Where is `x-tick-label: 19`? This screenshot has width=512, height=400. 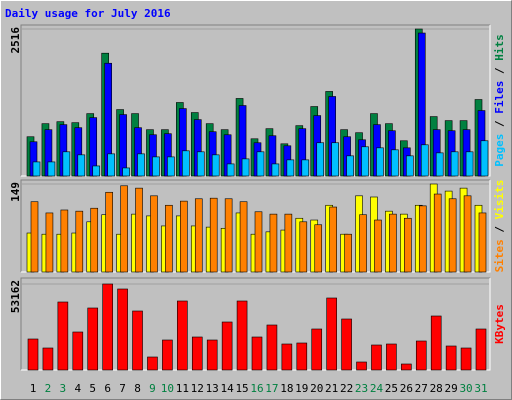
x-tick-label: 19 is located at coordinates (301, 388).